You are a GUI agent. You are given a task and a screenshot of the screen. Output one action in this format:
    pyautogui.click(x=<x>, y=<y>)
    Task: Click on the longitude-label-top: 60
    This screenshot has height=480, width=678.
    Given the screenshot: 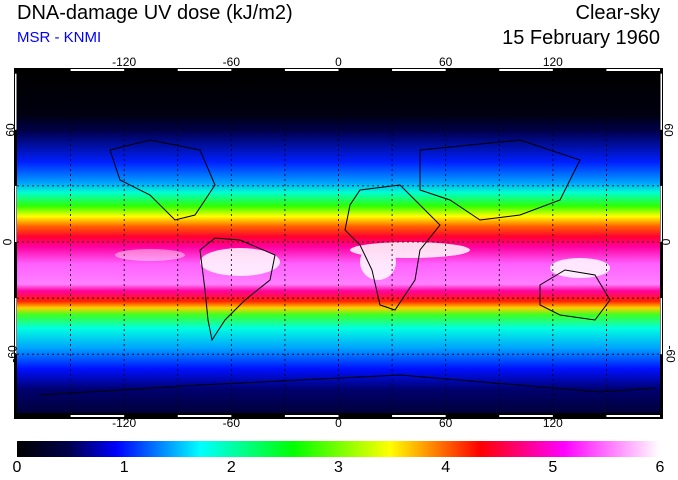 What is the action you would take?
    pyautogui.click(x=445, y=62)
    